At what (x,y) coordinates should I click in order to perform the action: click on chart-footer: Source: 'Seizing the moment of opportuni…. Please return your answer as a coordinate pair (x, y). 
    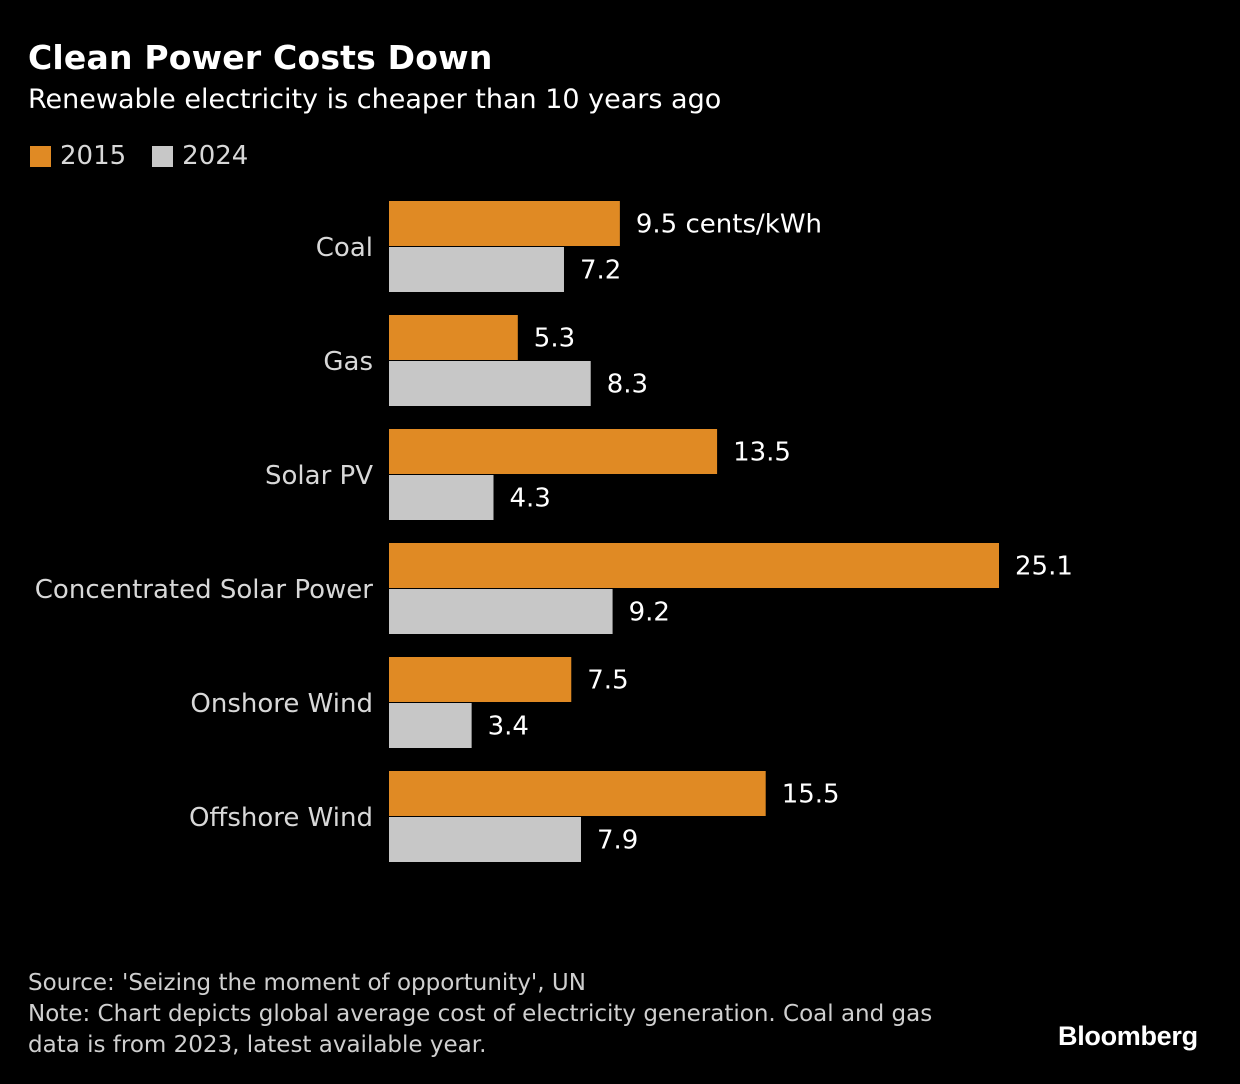
    Looking at the image, I should click on (508, 1014).